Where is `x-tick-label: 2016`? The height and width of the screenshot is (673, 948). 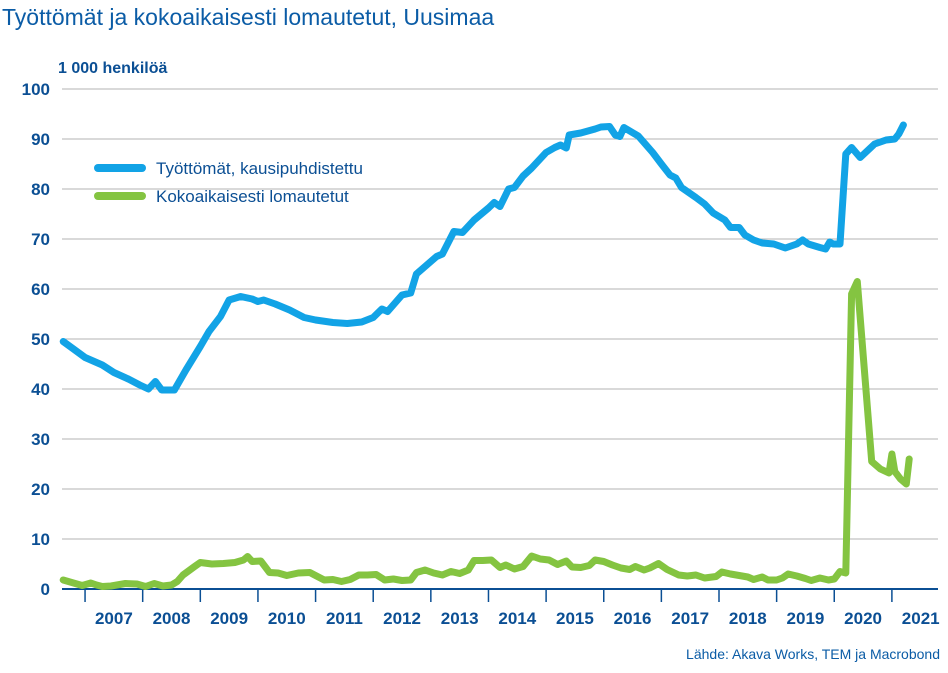 x-tick-label: 2016 is located at coordinates (633, 618).